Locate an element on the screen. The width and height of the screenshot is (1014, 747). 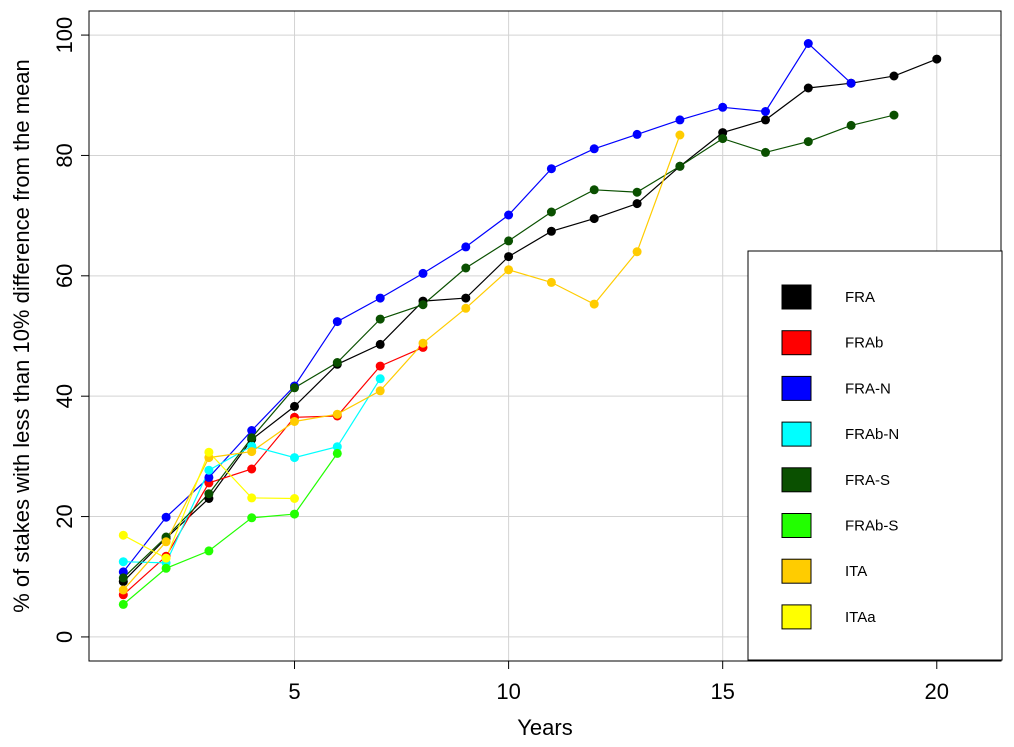
legend-label: ITAa is located at coordinates (860, 617).